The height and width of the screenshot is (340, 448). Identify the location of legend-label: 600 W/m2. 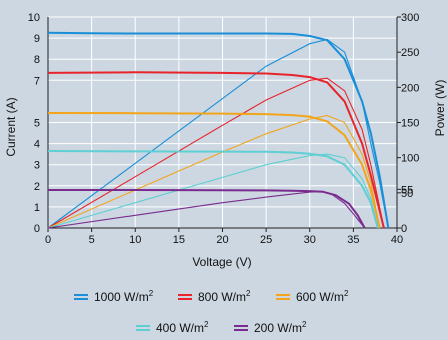
(322, 296).